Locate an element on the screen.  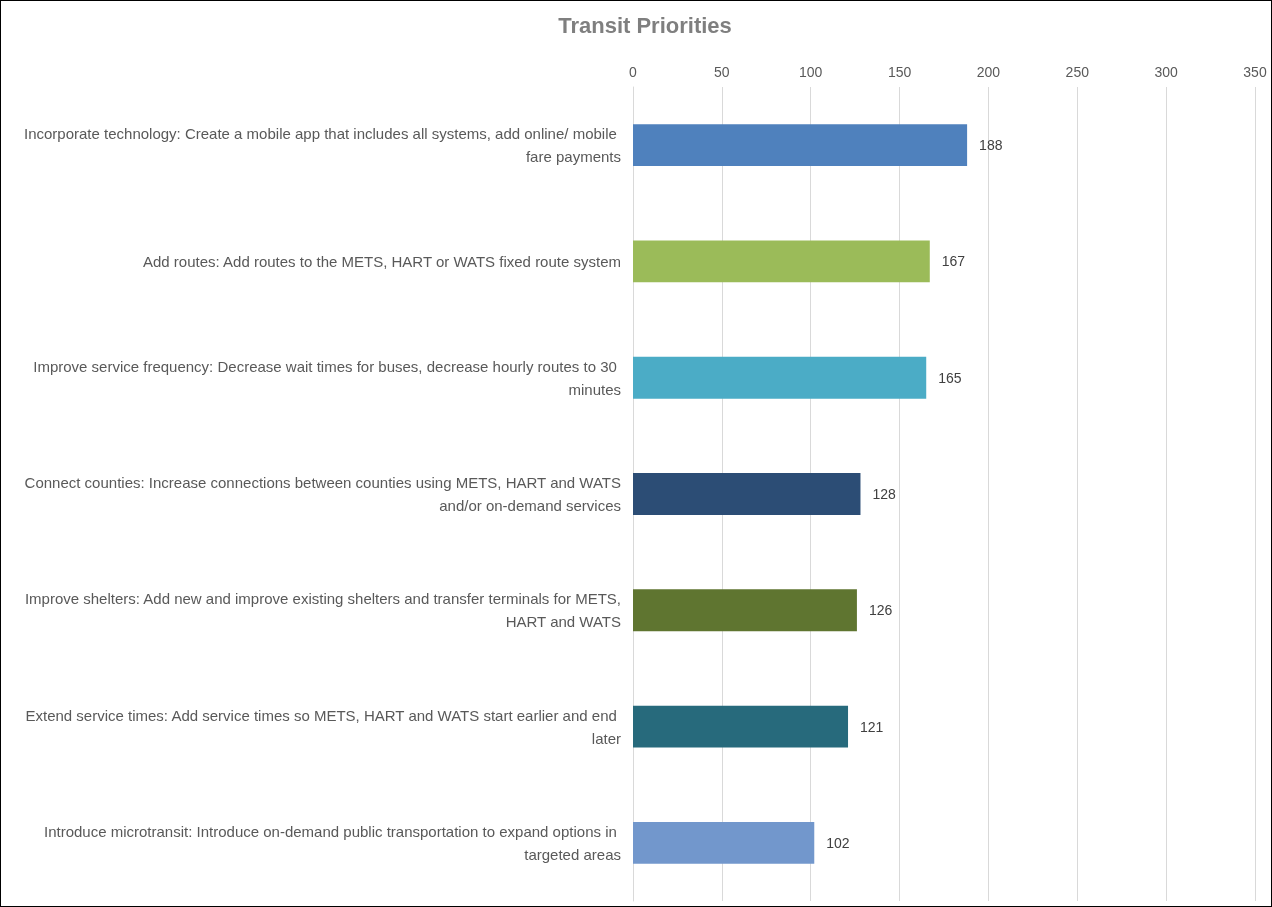
chart-title: Transit Priorities is located at coordinates (645, 25).